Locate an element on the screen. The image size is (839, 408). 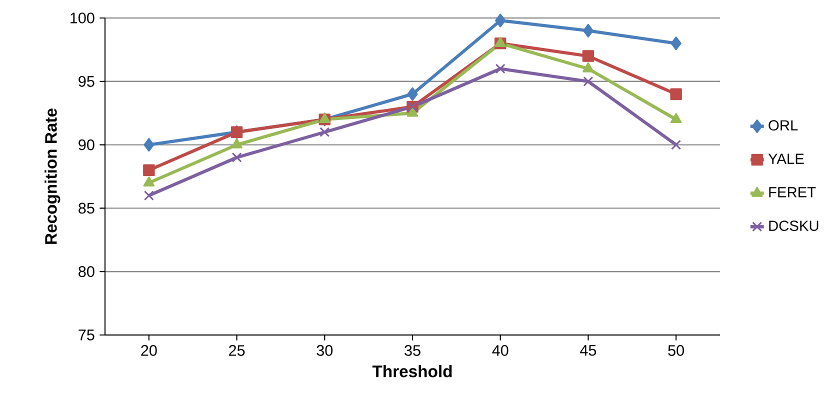
x-tick-label: 45 is located at coordinates (588, 350).